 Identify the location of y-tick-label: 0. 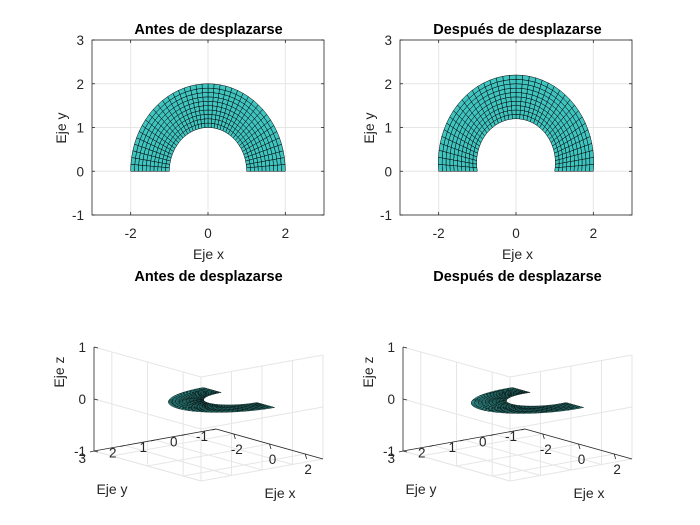
(388, 171).